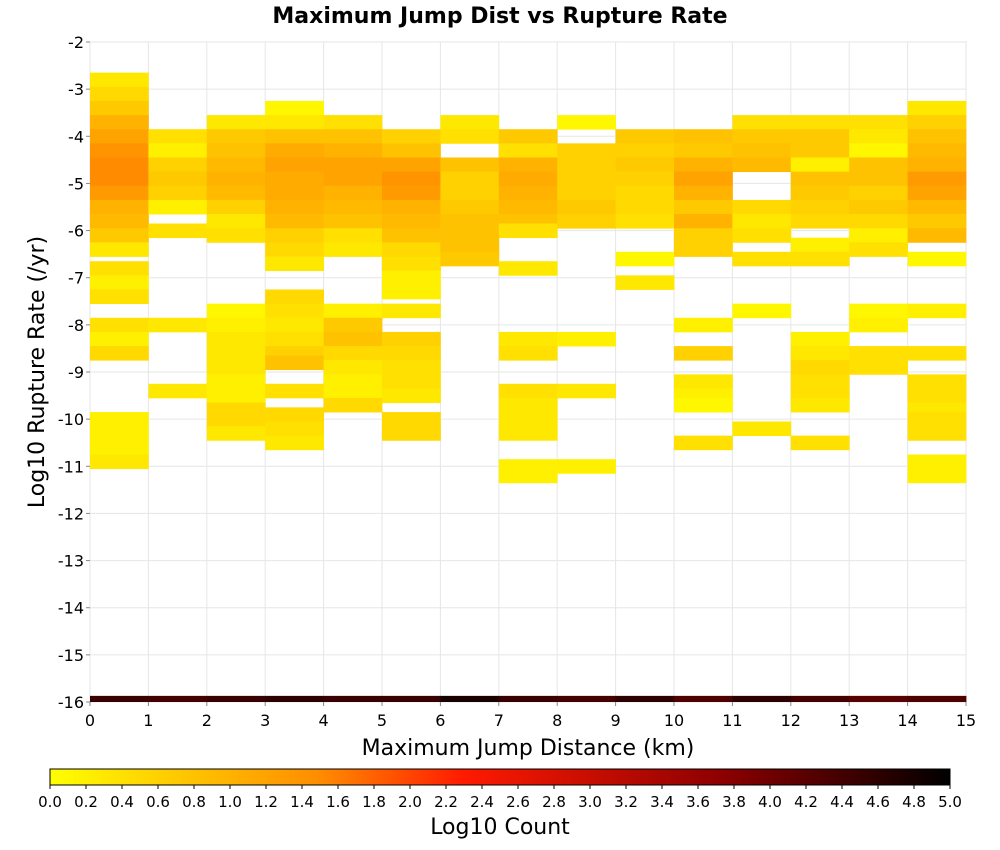 This screenshot has width=1000, height=850. What do you see at coordinates (50, 802) in the screenshot?
I see `colorbar-tick-label: 0.0` at bounding box center [50, 802].